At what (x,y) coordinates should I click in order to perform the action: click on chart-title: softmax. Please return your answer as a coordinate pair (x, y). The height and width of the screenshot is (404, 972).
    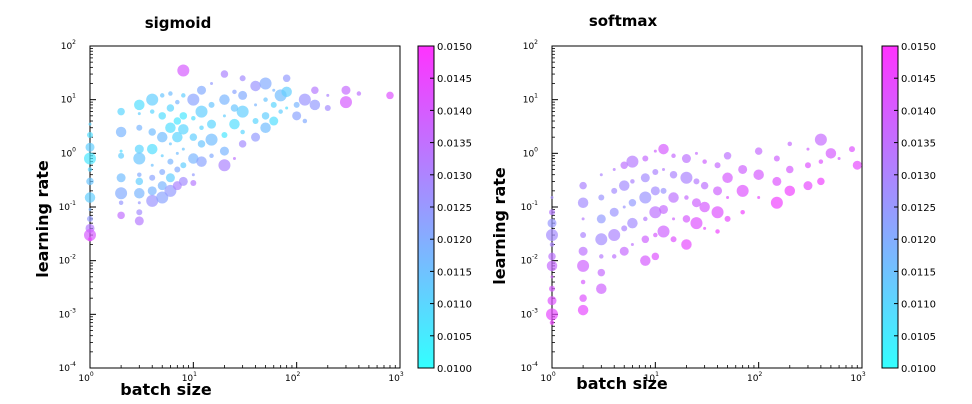
    Looking at the image, I should click on (623, 21).